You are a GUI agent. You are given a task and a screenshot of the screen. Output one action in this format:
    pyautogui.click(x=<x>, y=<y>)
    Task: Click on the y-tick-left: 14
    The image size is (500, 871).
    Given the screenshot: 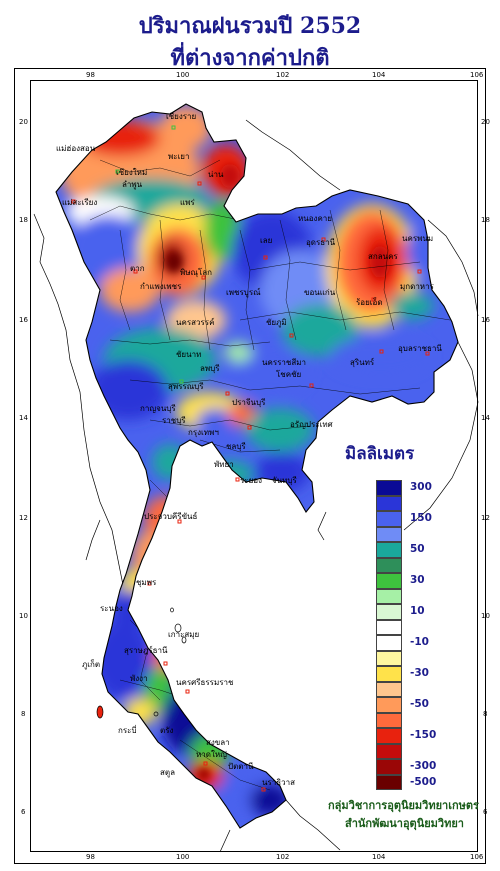 What is the action you would take?
    pyautogui.click(x=23, y=418)
    